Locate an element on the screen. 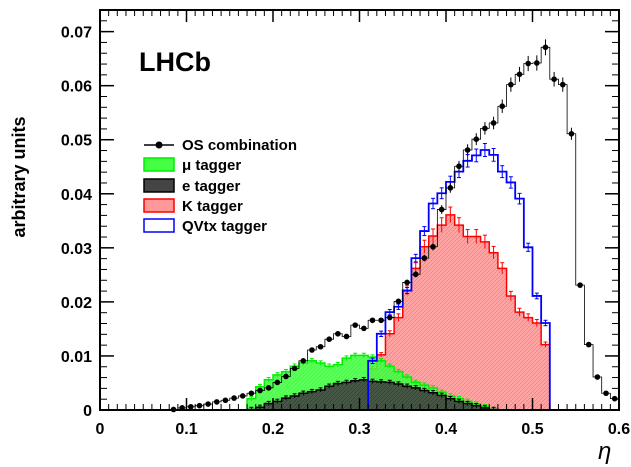 The width and height of the screenshot is (631, 467). y-tick-label: 0.04 is located at coordinates (76, 195).